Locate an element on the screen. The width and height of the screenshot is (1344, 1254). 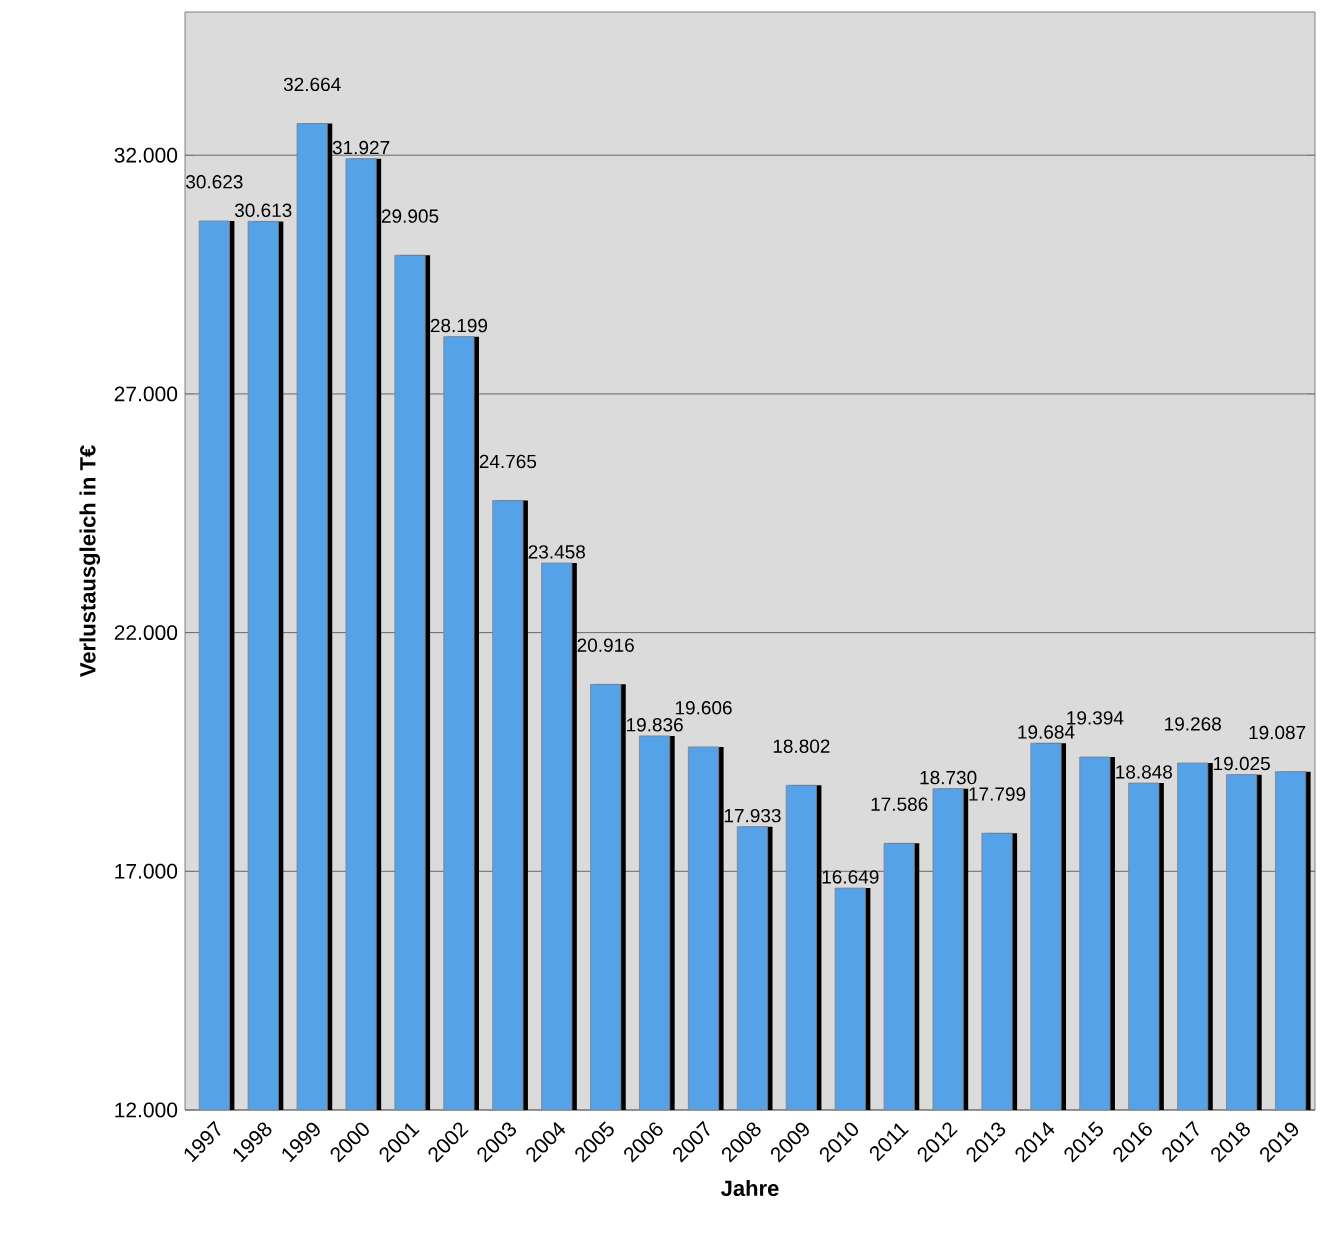
data-label: 18.730 is located at coordinates (948, 777).